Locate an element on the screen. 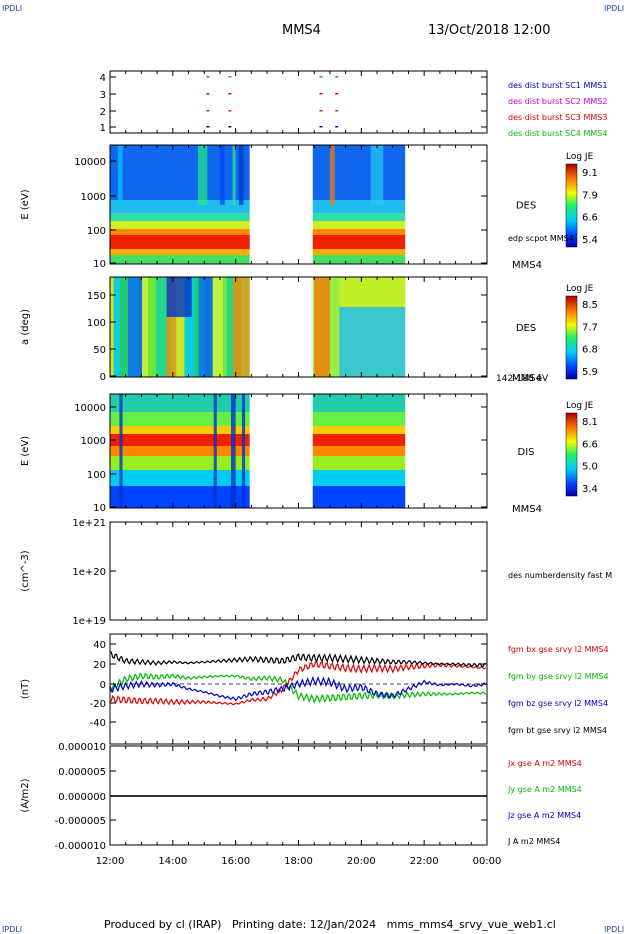 The height and width of the screenshot is (934, 630). y-tick-label: 0.000010 is located at coordinates (82, 747).